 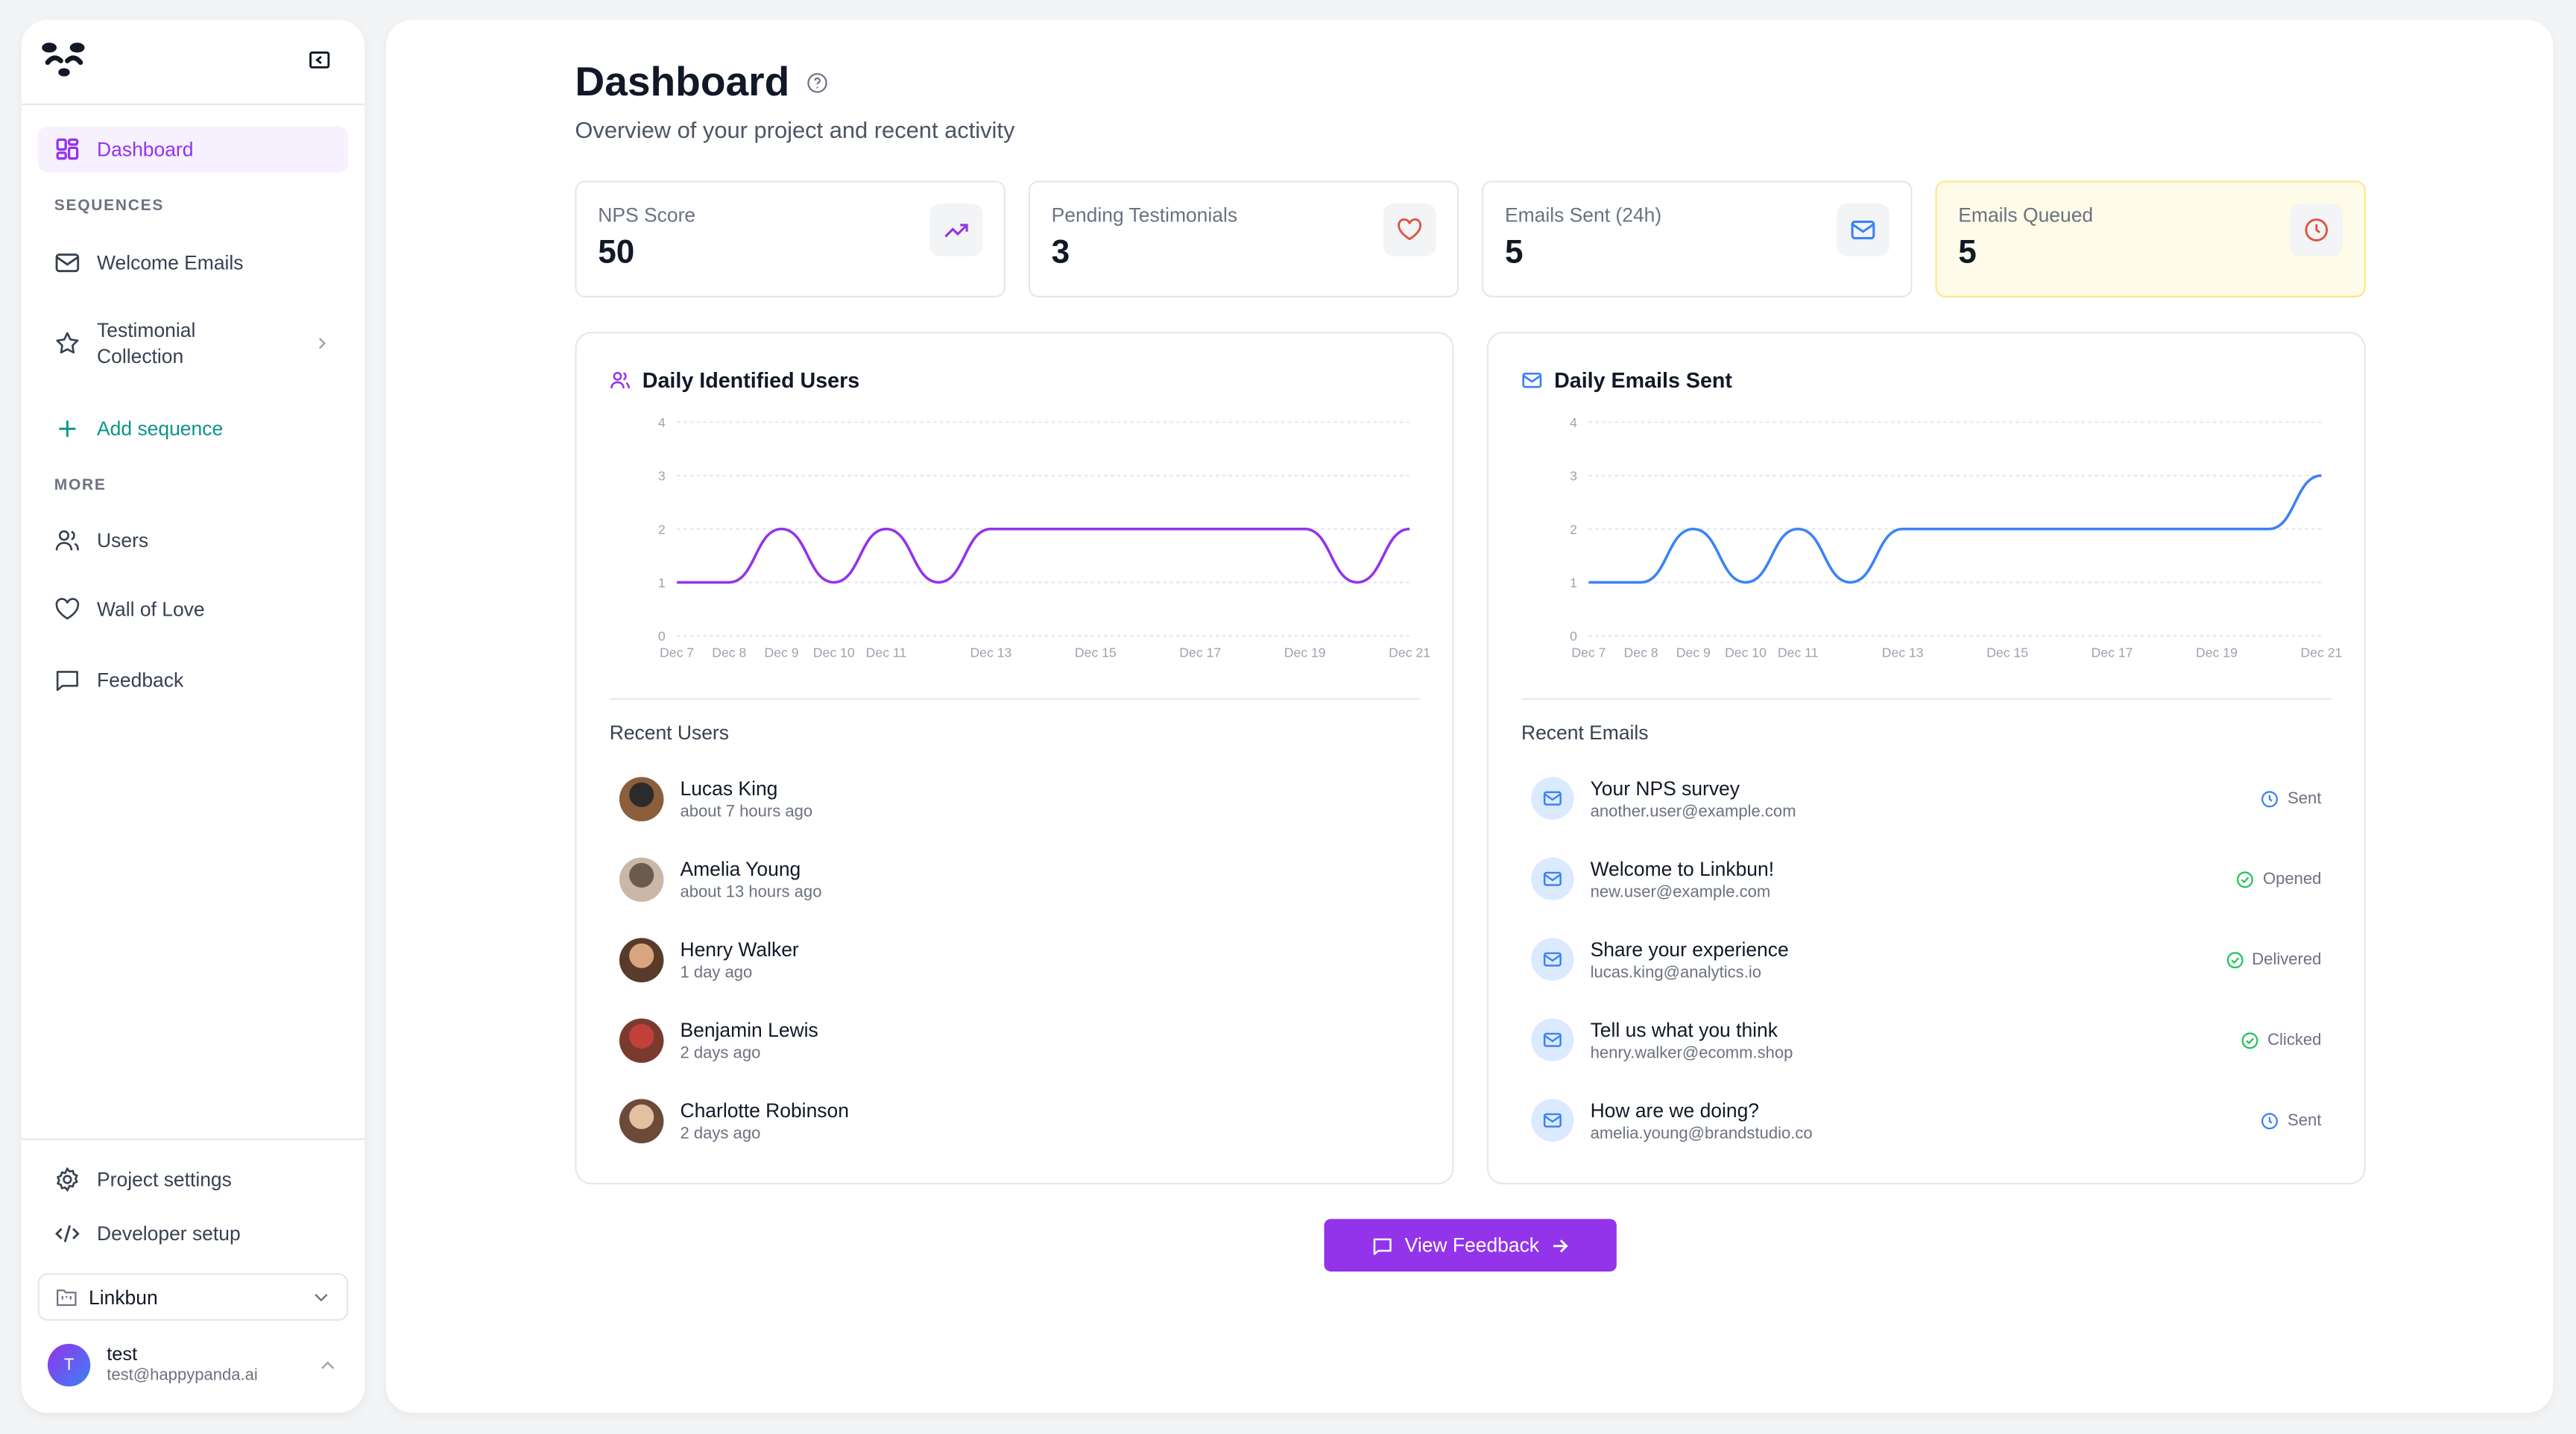 I want to click on y-tick-label: 3, so click(x=662, y=476).